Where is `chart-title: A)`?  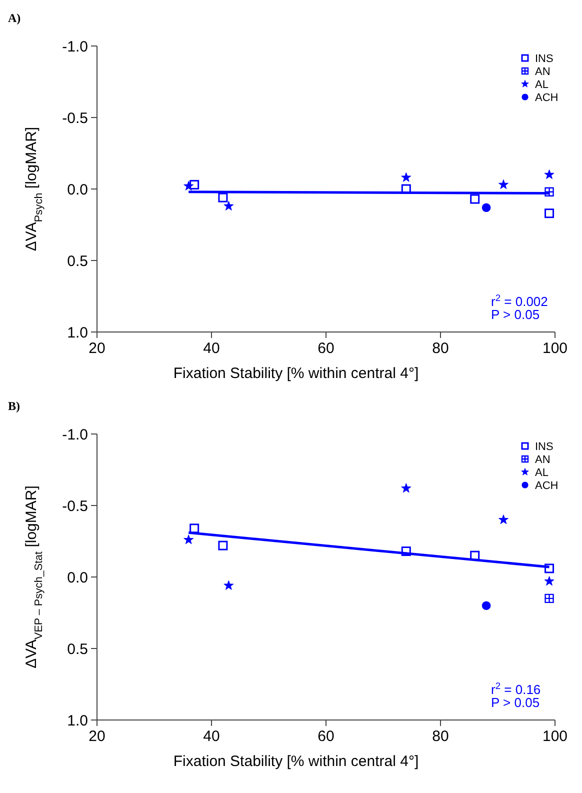
chart-title: A) is located at coordinates (14, 18).